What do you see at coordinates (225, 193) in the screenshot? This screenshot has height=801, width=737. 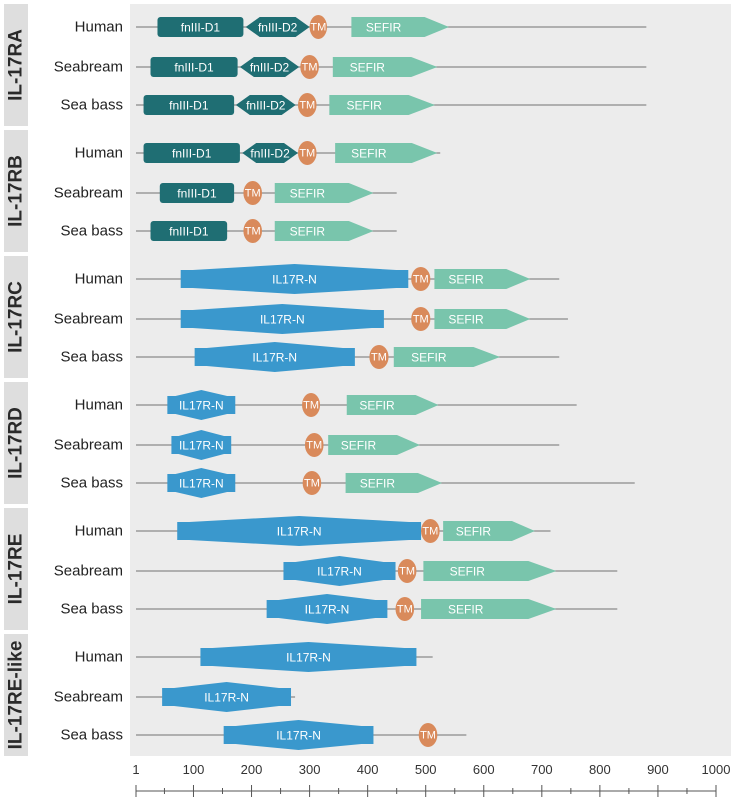 I see `protein-row: Seabream fnIII-D1 TM SEFIR` at bounding box center [225, 193].